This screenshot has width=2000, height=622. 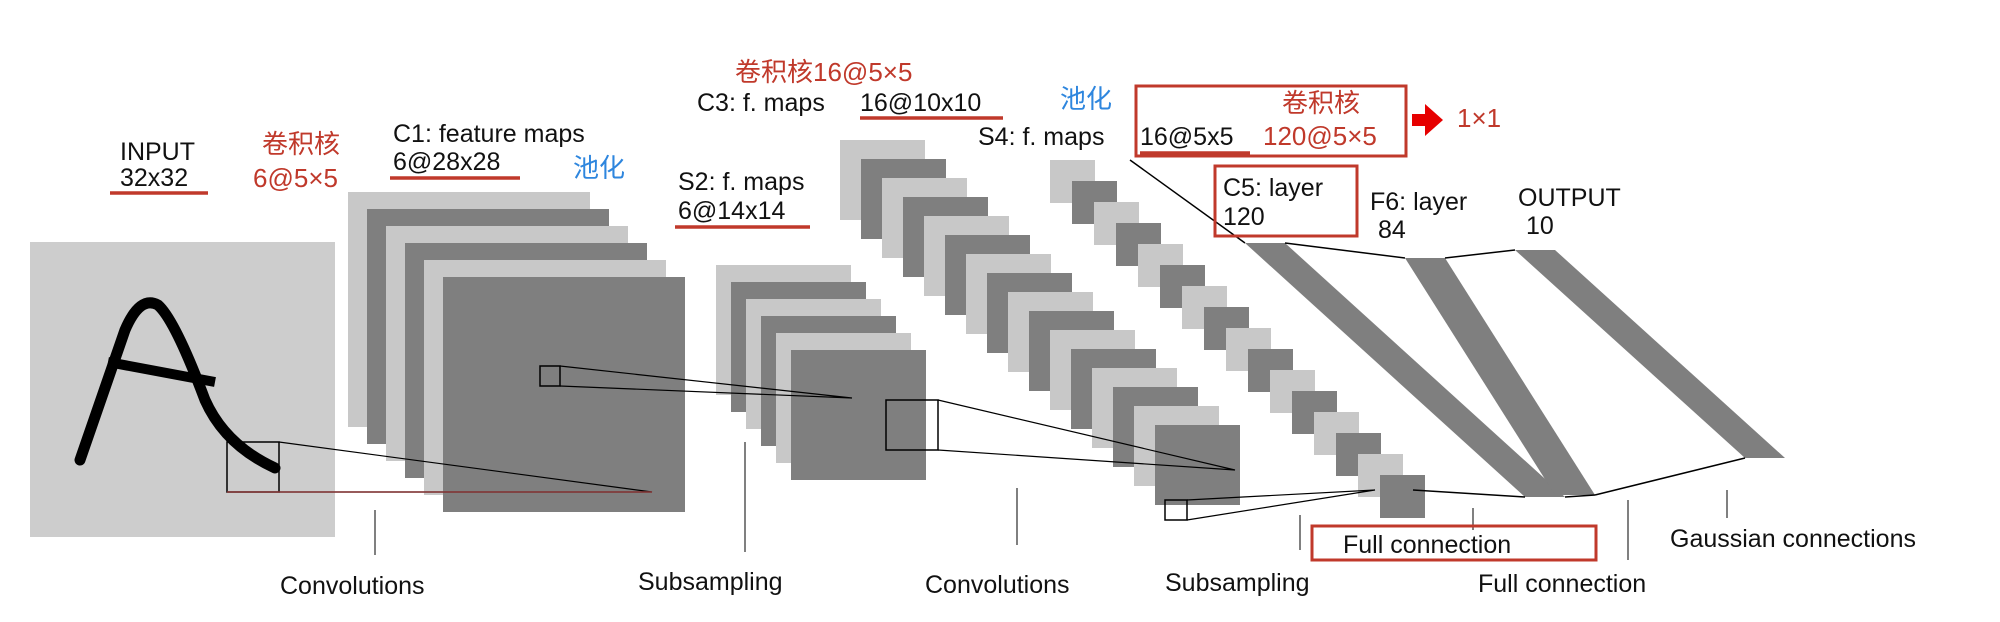 What do you see at coordinates (301, 144) in the screenshot?
I see `kernel1-name-label: 卷积核` at bounding box center [301, 144].